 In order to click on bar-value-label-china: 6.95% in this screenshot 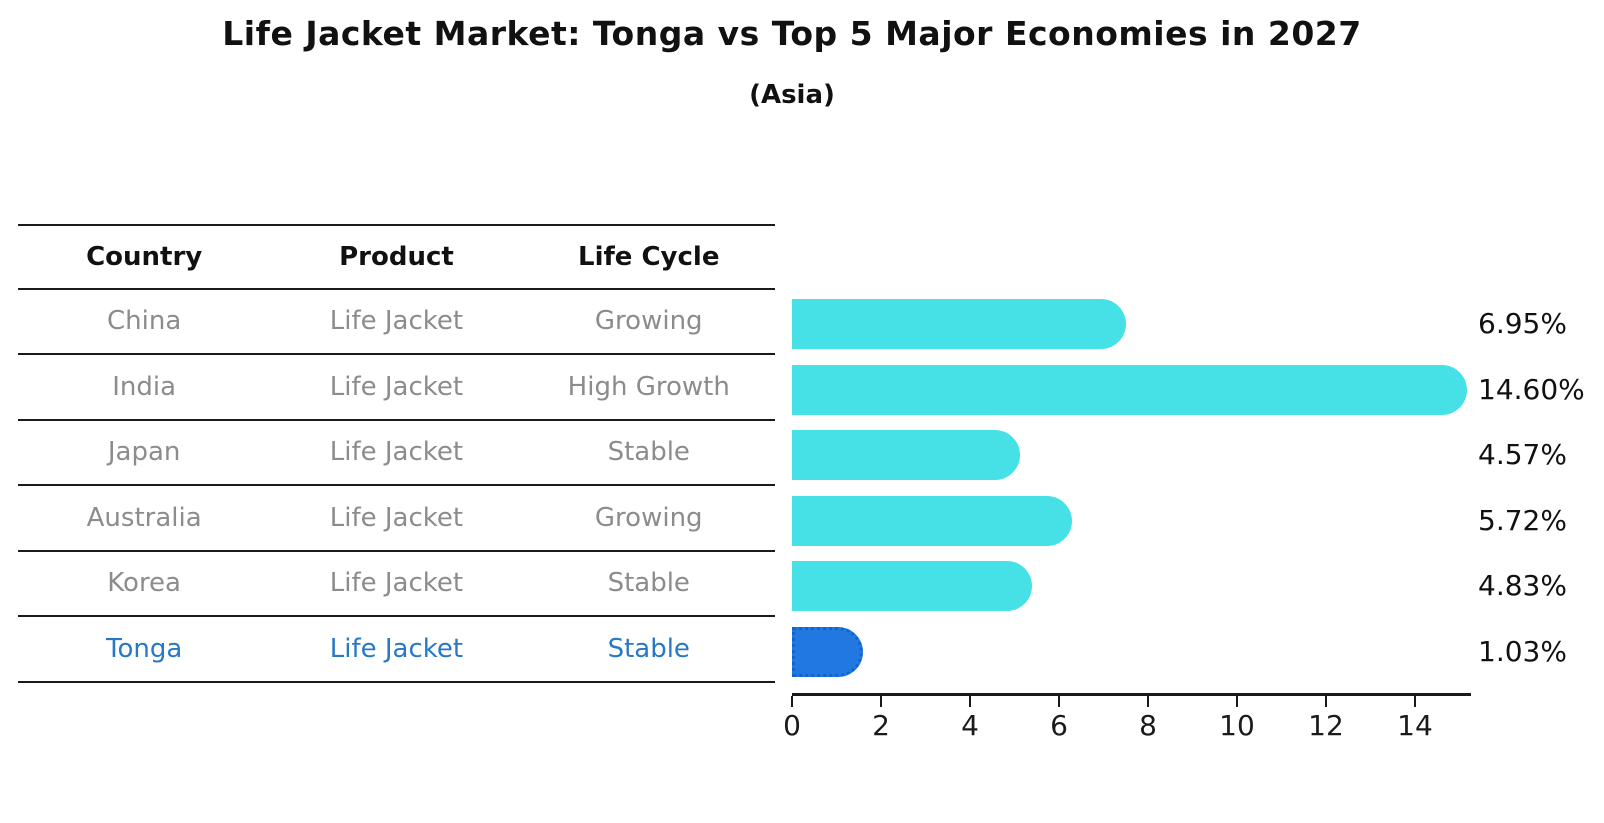, I will do `click(1522, 323)`.